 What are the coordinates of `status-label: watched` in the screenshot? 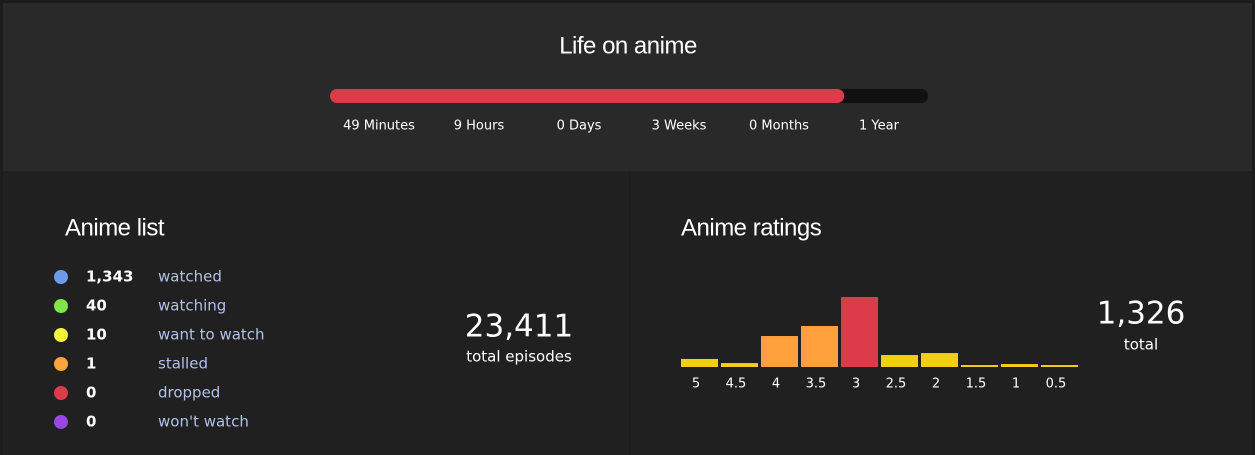 It's located at (190, 277).